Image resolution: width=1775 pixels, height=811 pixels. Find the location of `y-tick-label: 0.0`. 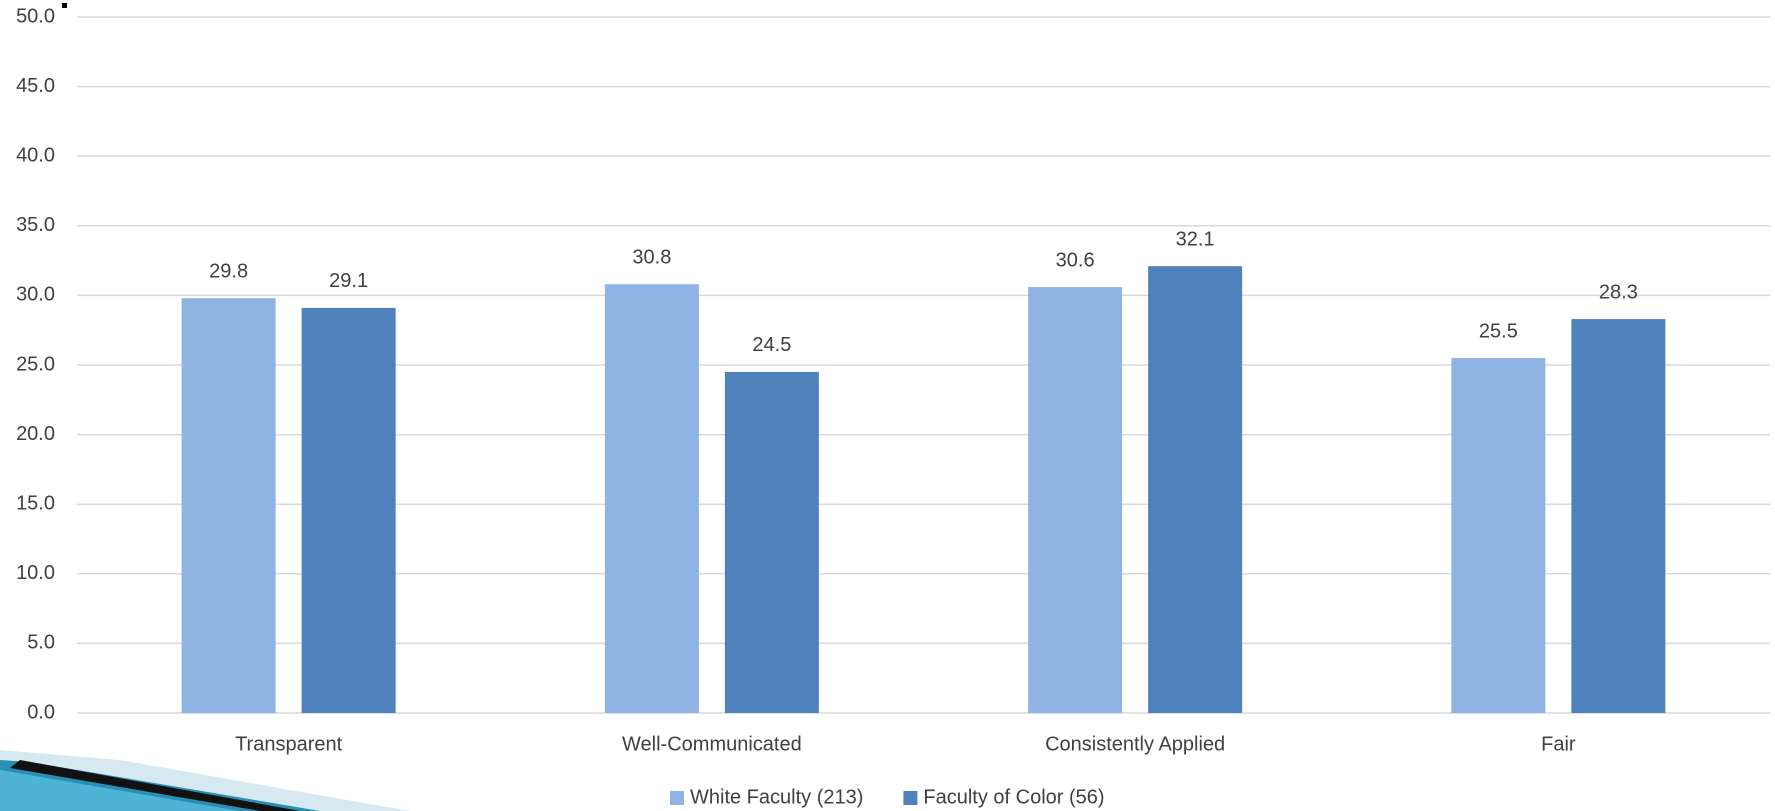

y-tick-label: 0.0 is located at coordinates (41, 712).